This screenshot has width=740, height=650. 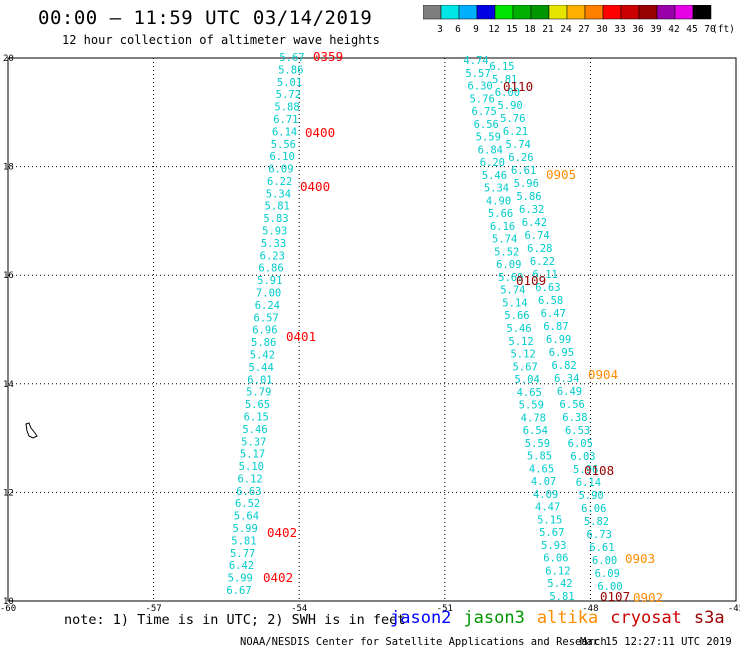 What do you see at coordinates (286, 108) in the screenshot?
I see `wave-height-west: 5.88` at bounding box center [286, 108].